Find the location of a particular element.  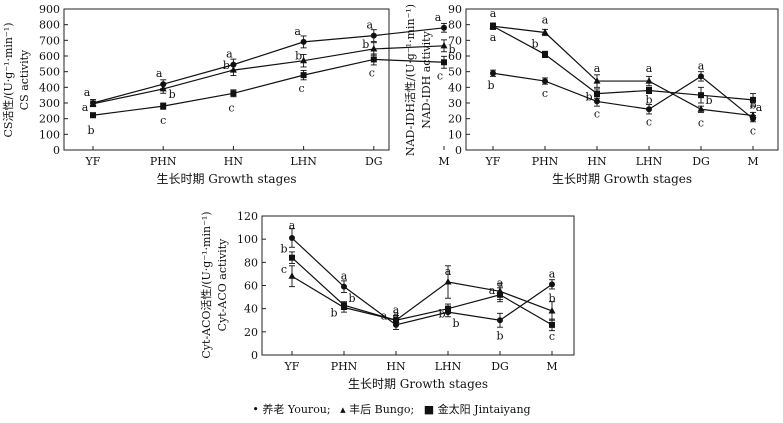

panel-aco-ylabel: Cyt-ACO活性/(U·g⁻¹·min⁻¹) is located at coordinates (206, 284).